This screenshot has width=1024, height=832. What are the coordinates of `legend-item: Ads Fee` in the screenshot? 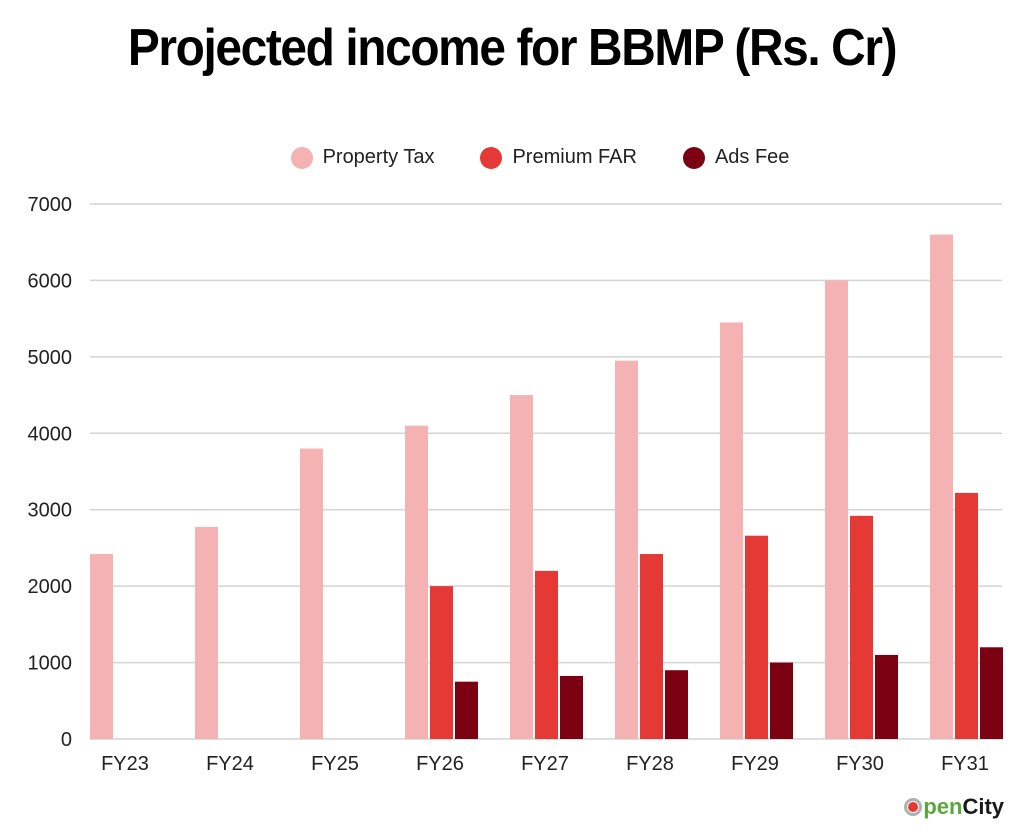 It's located at (736, 157).